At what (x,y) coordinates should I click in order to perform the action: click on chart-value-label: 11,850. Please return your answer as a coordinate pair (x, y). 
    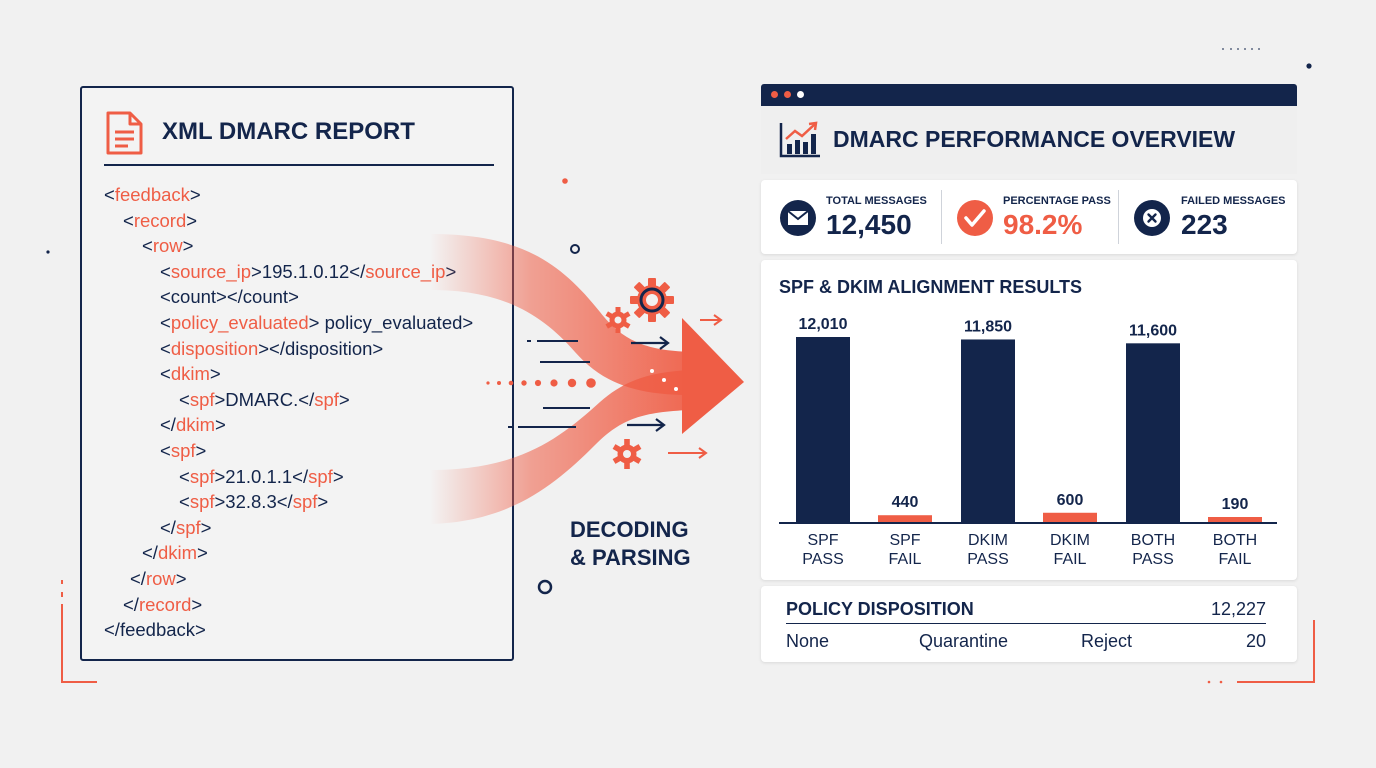
    Looking at the image, I should click on (988, 326).